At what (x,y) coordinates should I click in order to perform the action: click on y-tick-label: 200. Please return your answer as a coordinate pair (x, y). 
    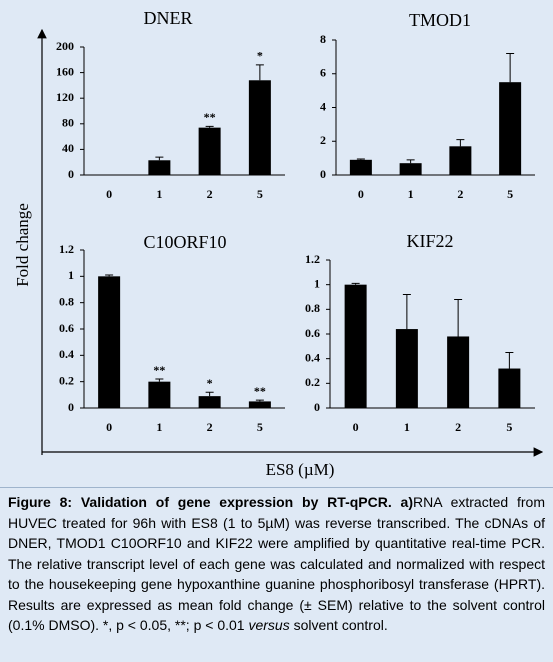
    Looking at the image, I should click on (65, 46).